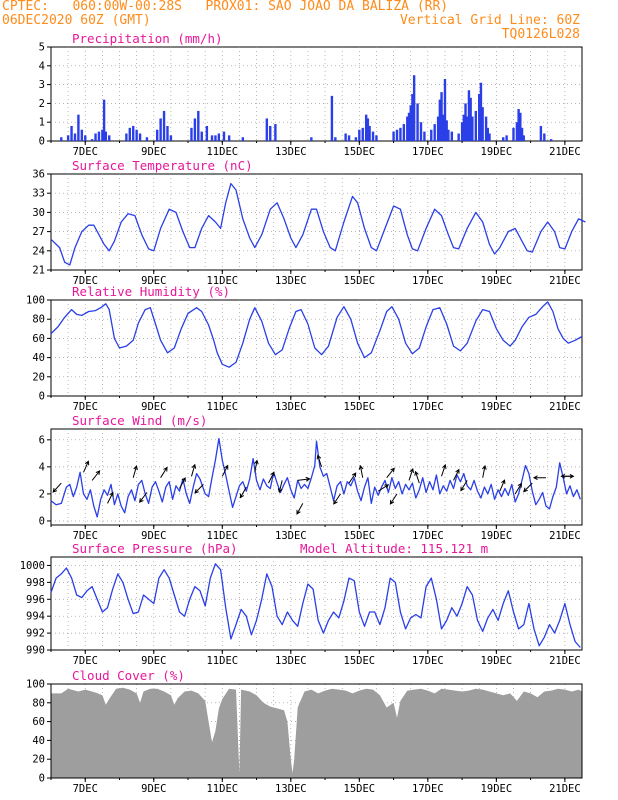  I want to click on pres-xtick-label: 19DEC, so click(497, 661).